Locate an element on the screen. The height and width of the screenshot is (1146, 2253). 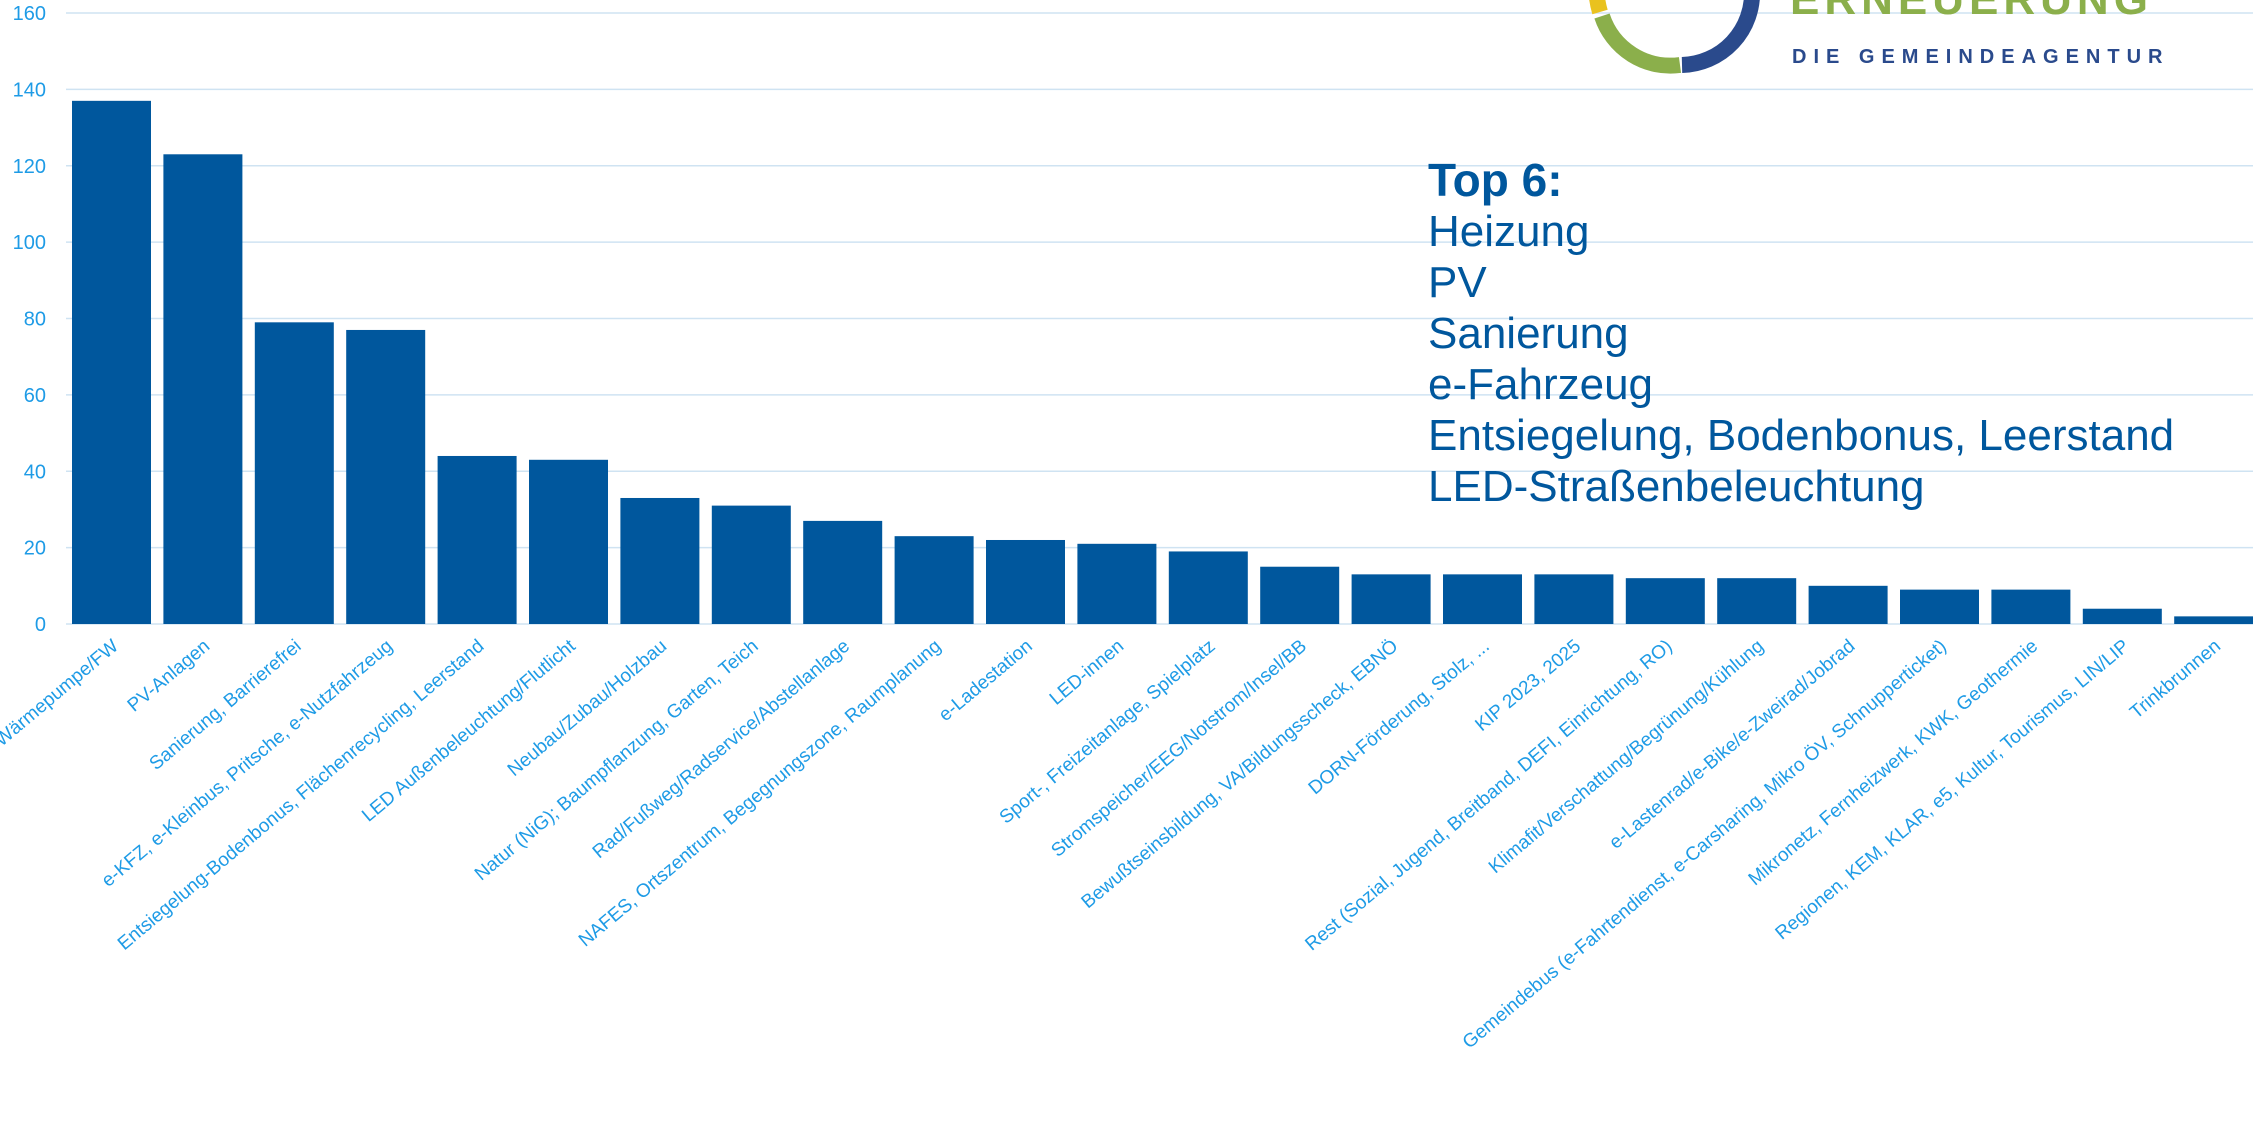
annotation-line: Sanierung is located at coordinates (1528, 333).